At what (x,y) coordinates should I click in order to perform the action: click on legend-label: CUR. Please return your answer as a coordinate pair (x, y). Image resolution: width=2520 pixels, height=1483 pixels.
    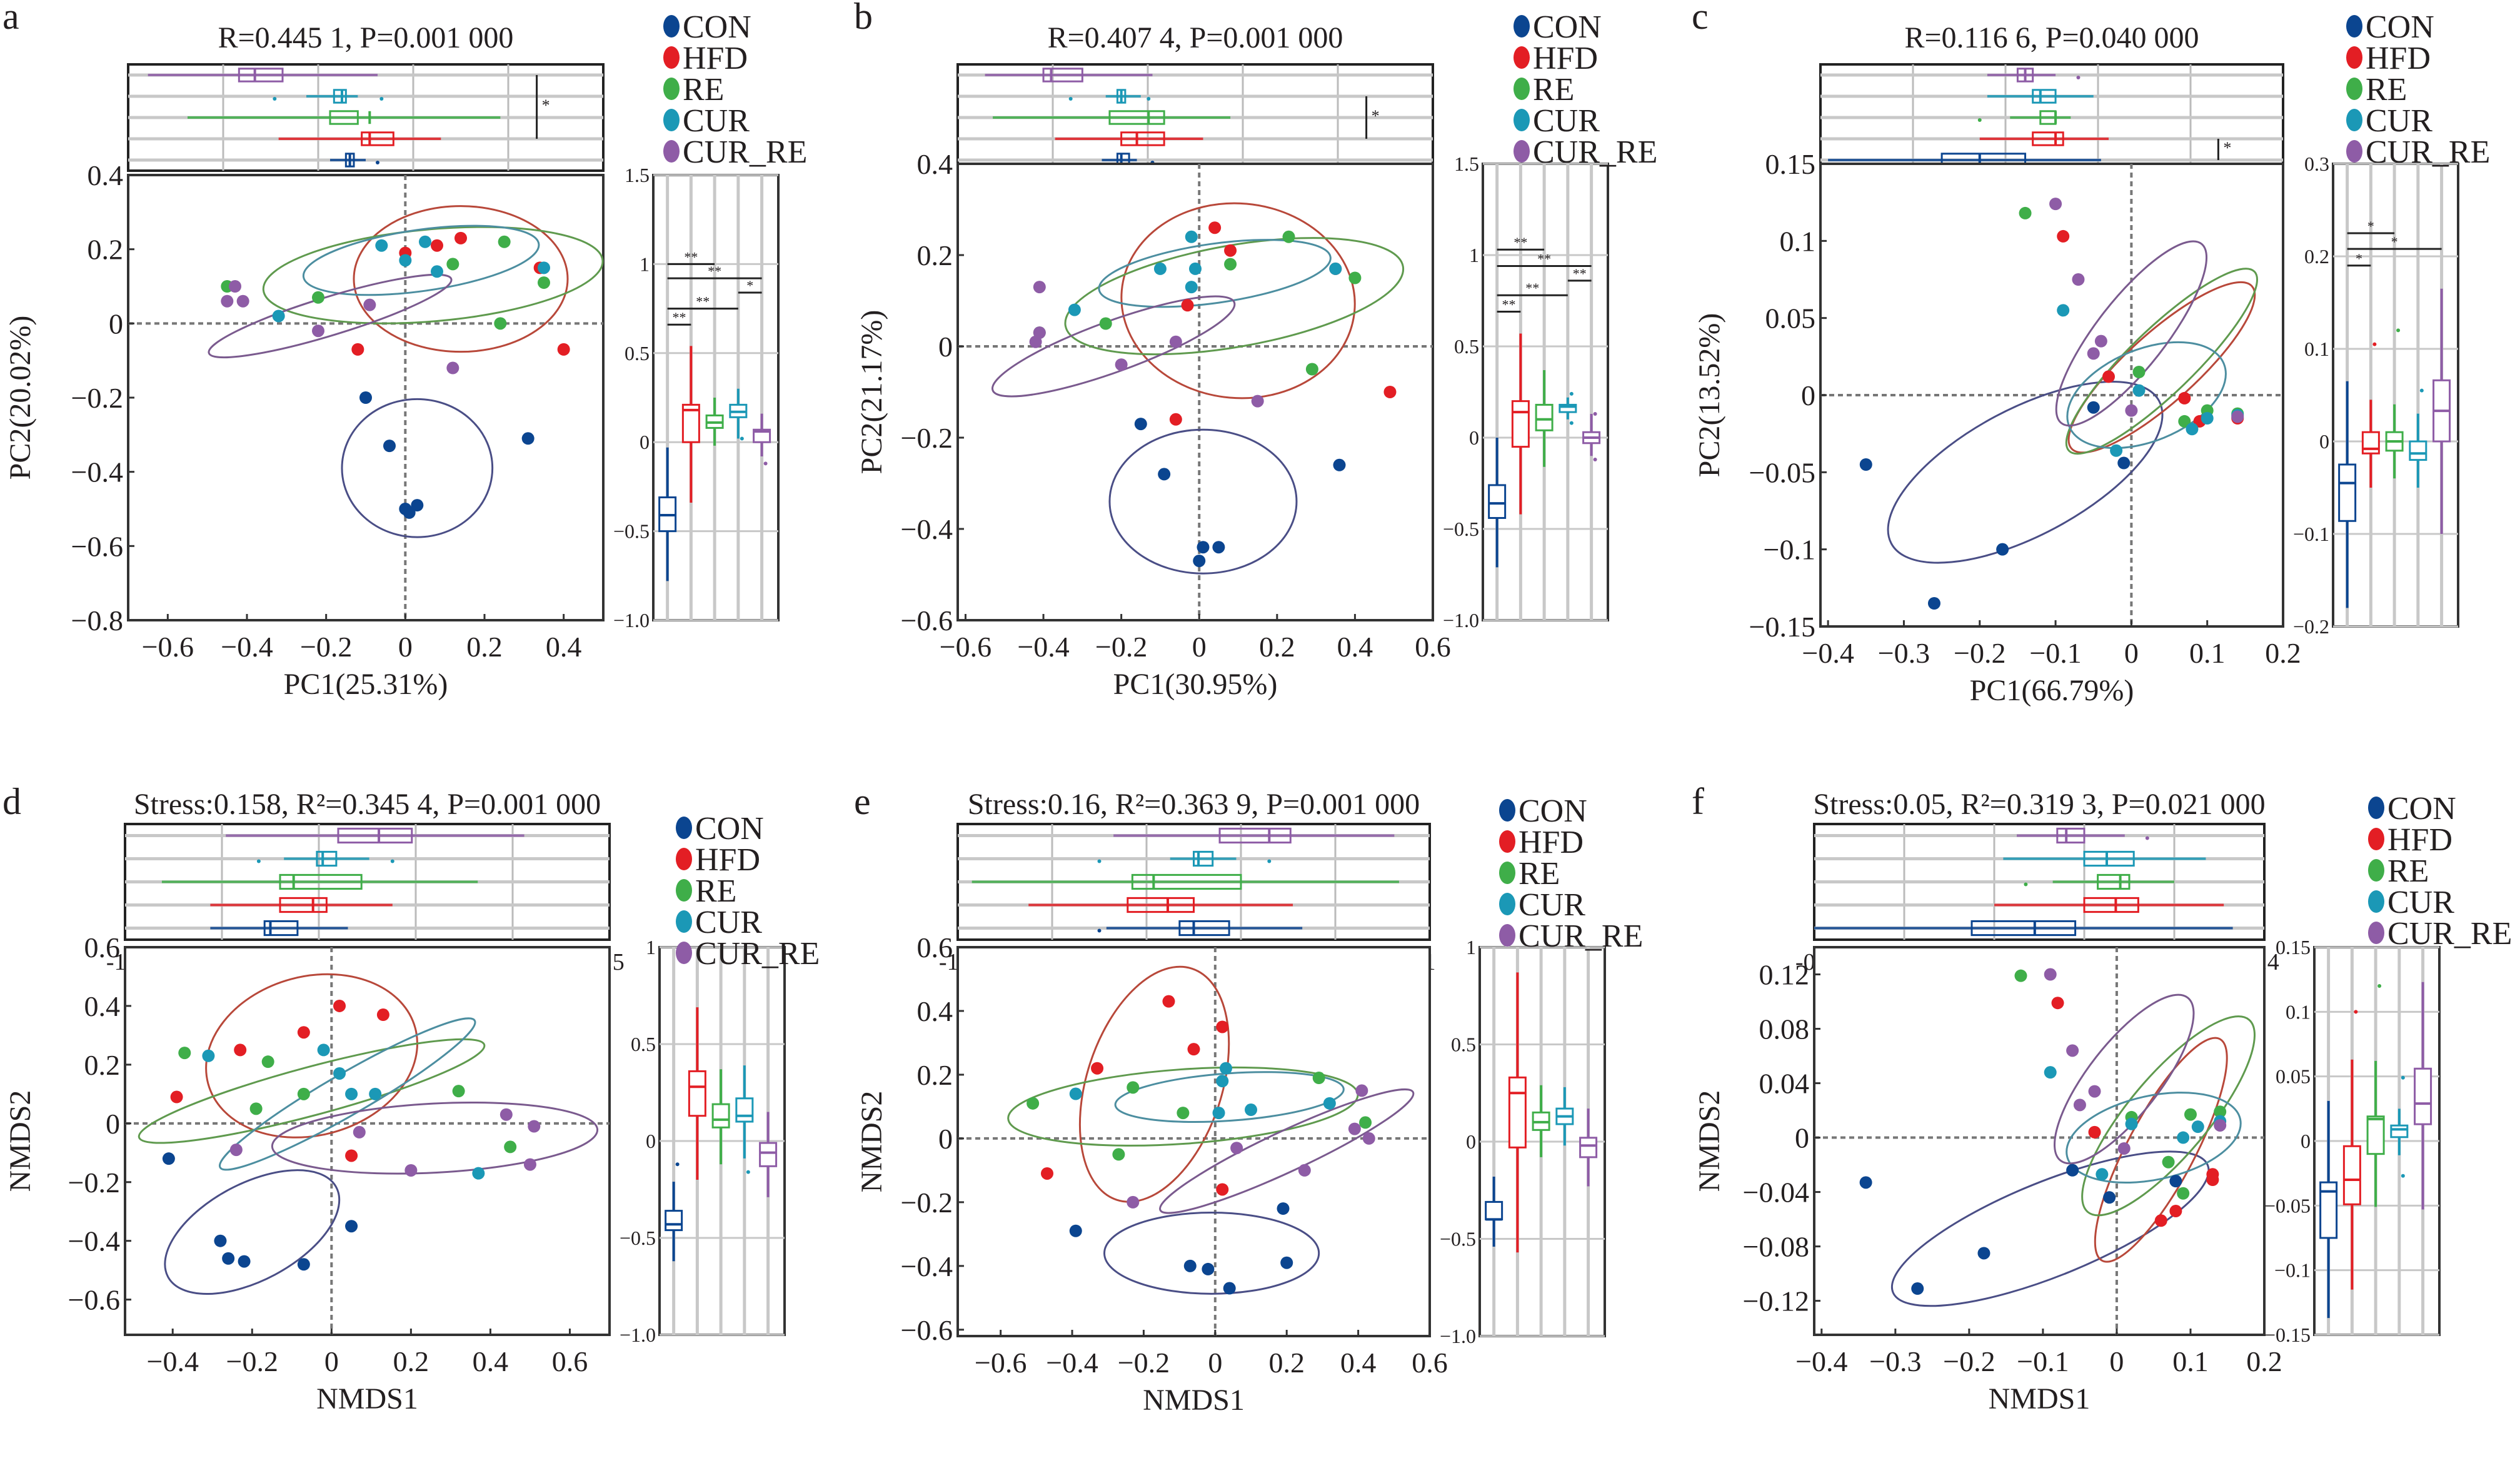
    Looking at the image, I should click on (2399, 121).